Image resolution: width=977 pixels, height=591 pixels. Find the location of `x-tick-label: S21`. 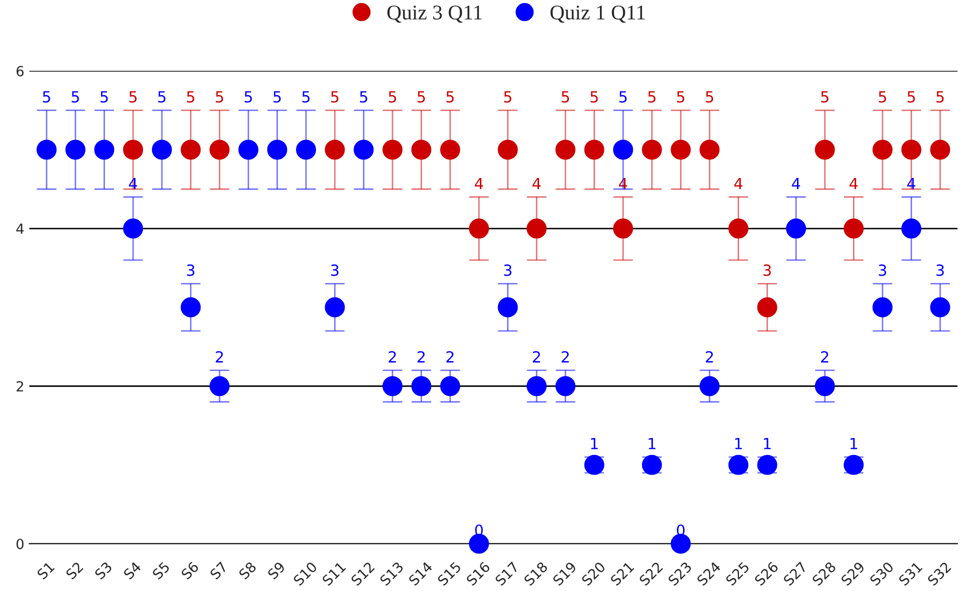

x-tick-label: S21 is located at coordinates (622, 573).